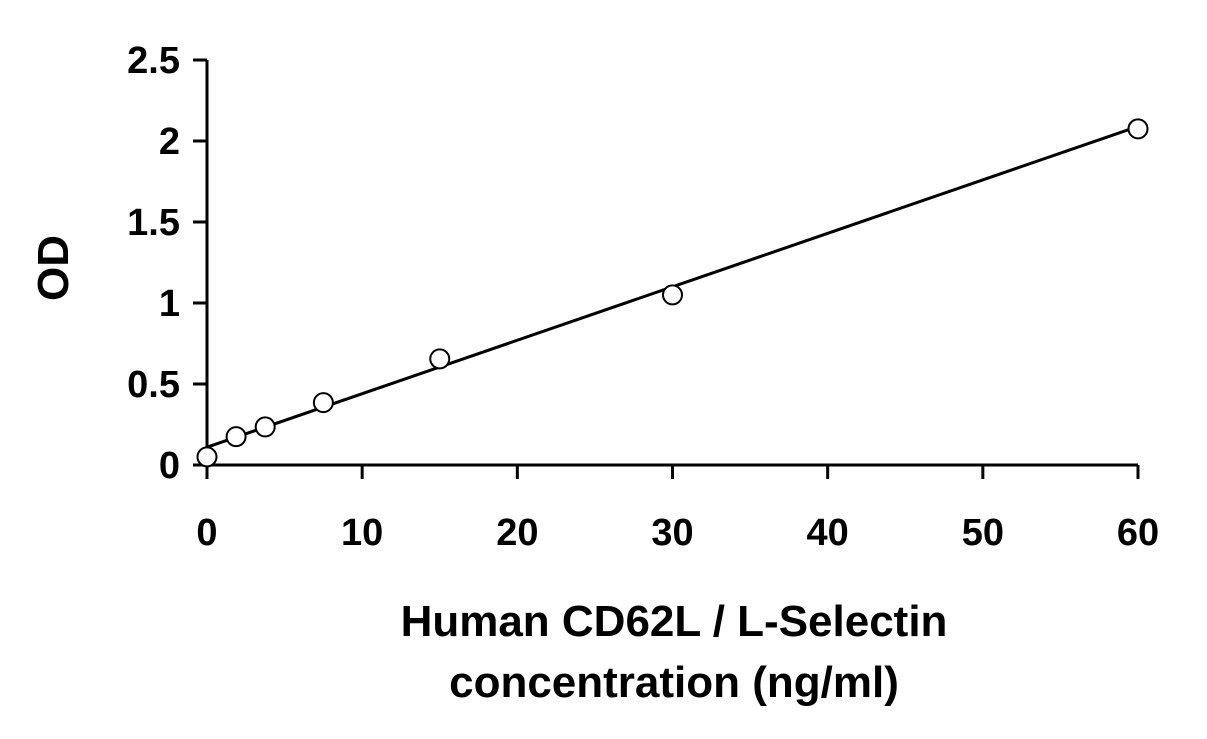 This screenshot has width=1207, height=739. What do you see at coordinates (53, 268) in the screenshot?
I see `y-axis-title: OD` at bounding box center [53, 268].